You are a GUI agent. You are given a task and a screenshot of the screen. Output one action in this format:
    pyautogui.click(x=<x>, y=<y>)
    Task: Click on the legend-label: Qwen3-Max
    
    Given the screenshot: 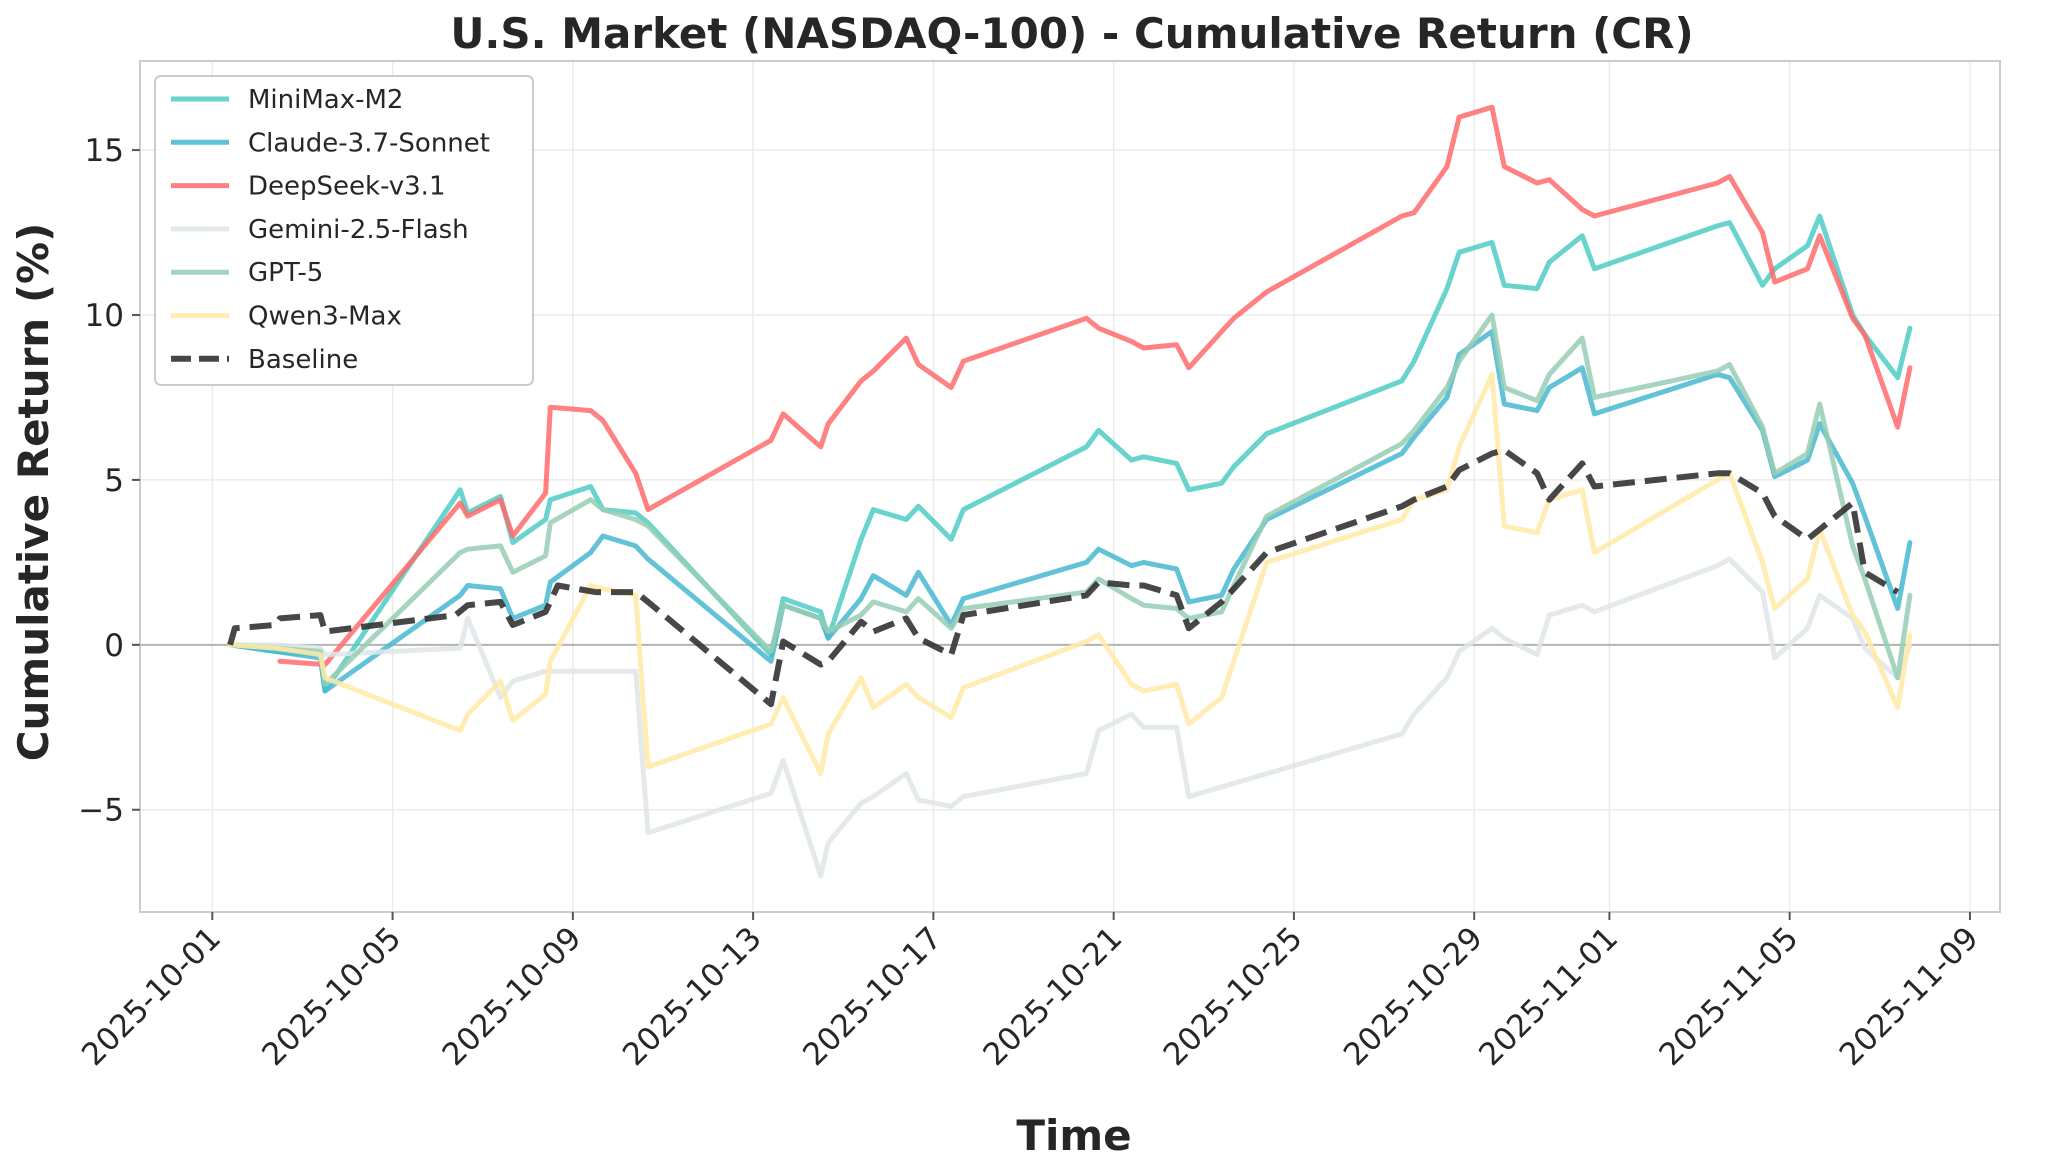 What is the action you would take?
    pyautogui.click(x=325, y=317)
    